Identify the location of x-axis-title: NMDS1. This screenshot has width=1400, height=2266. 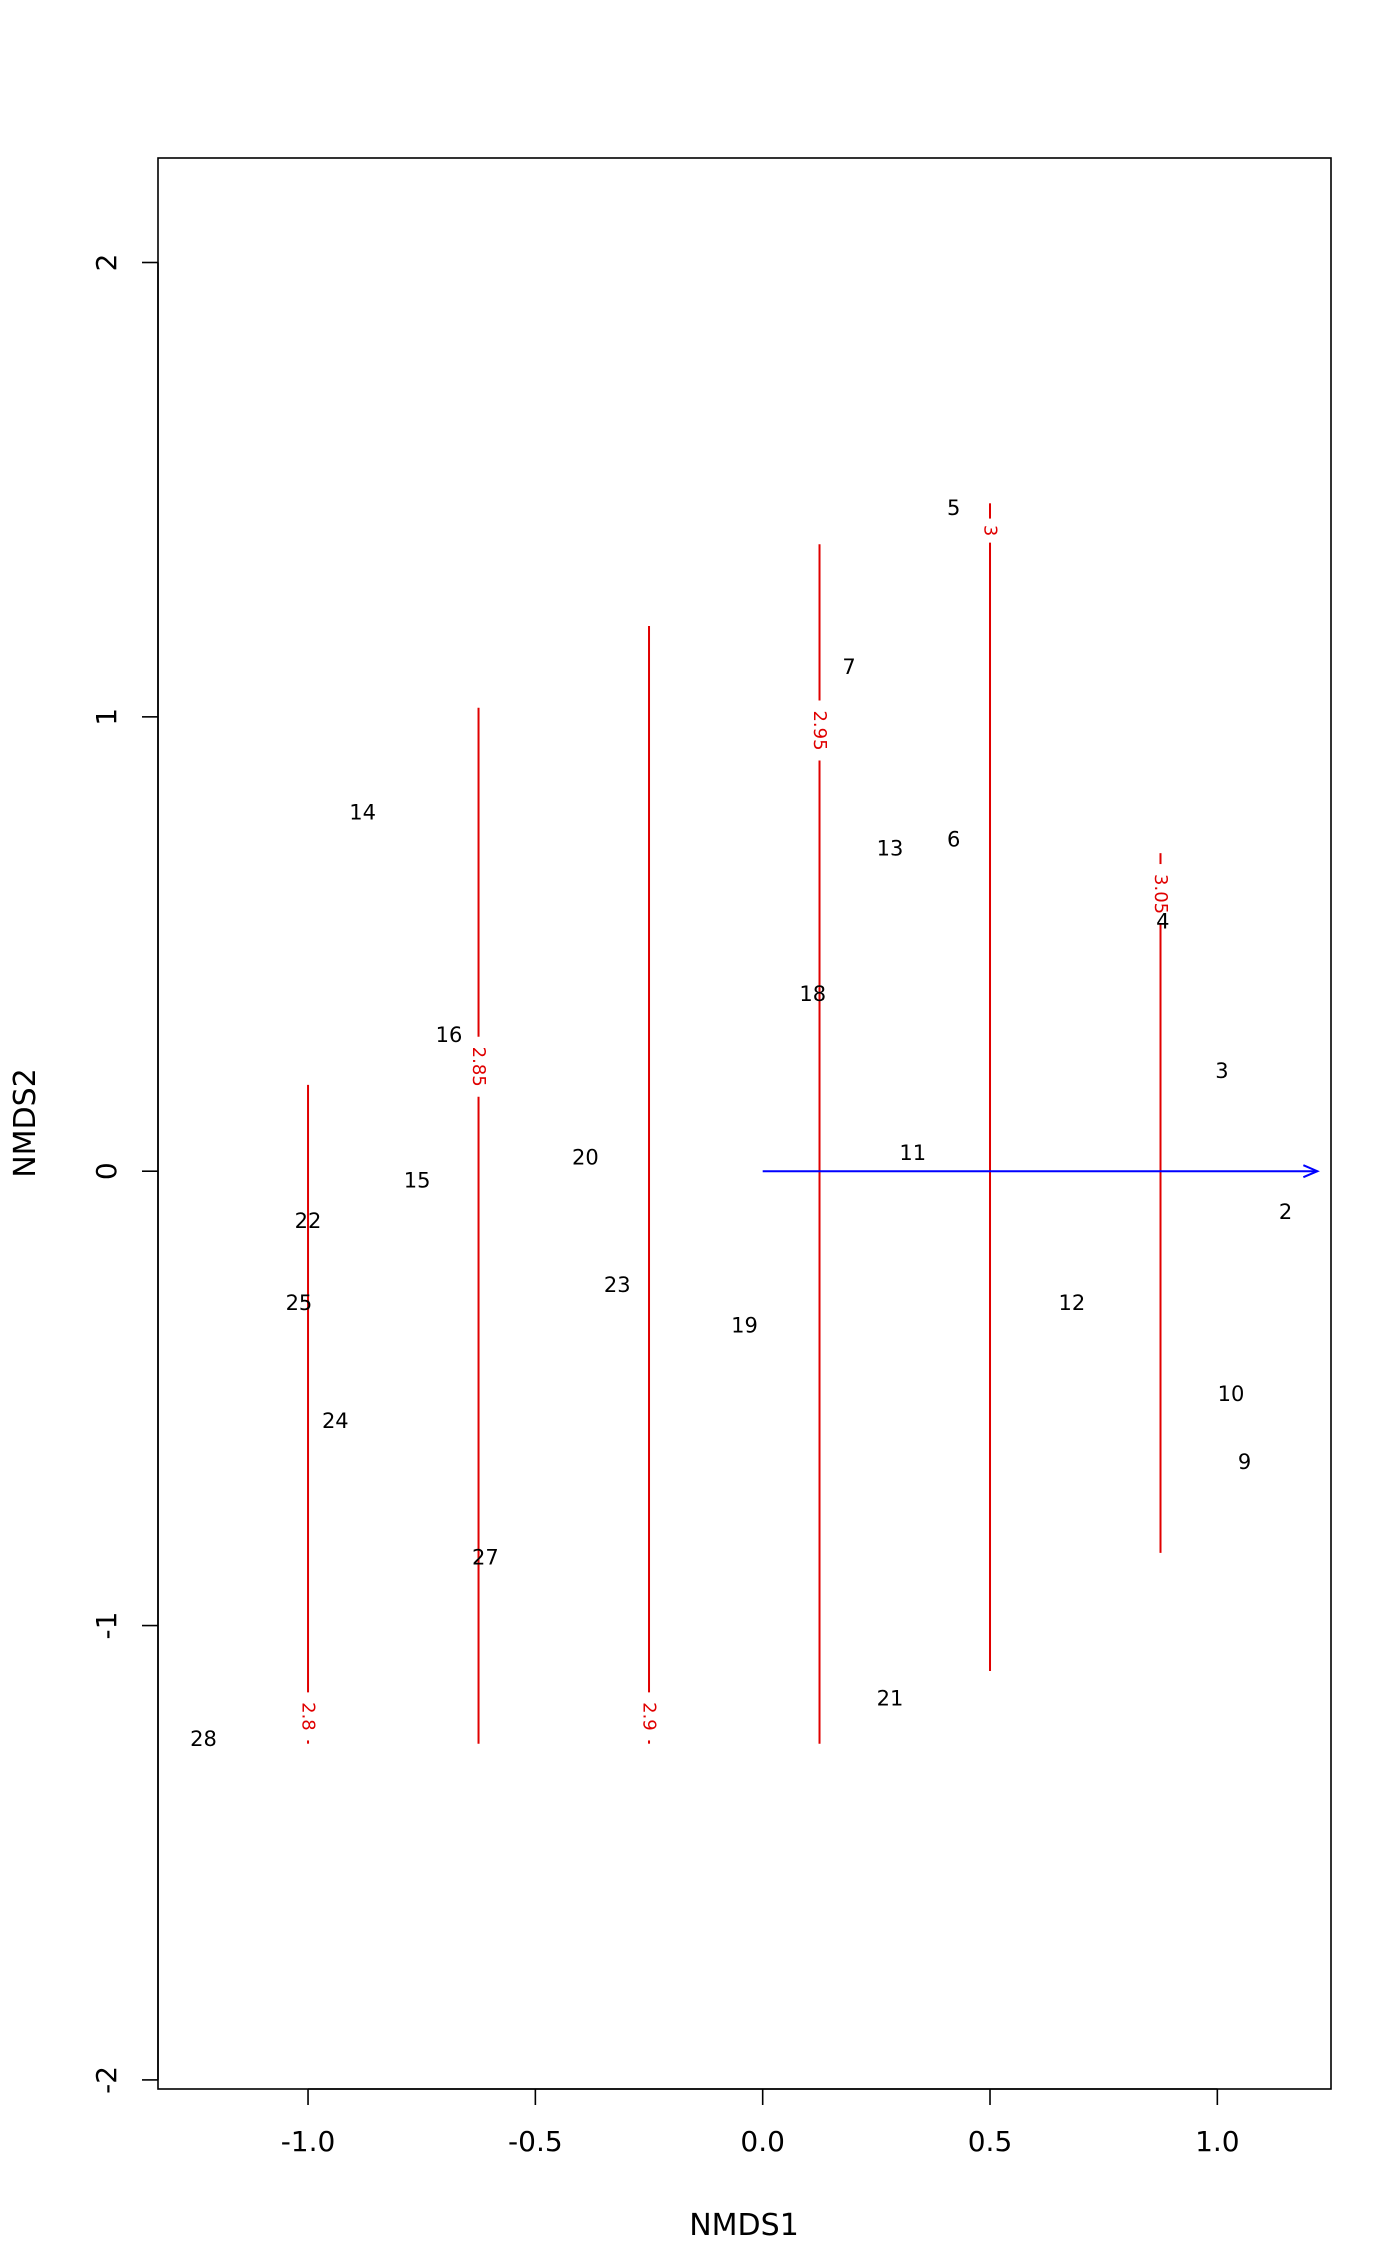
(744, 2225).